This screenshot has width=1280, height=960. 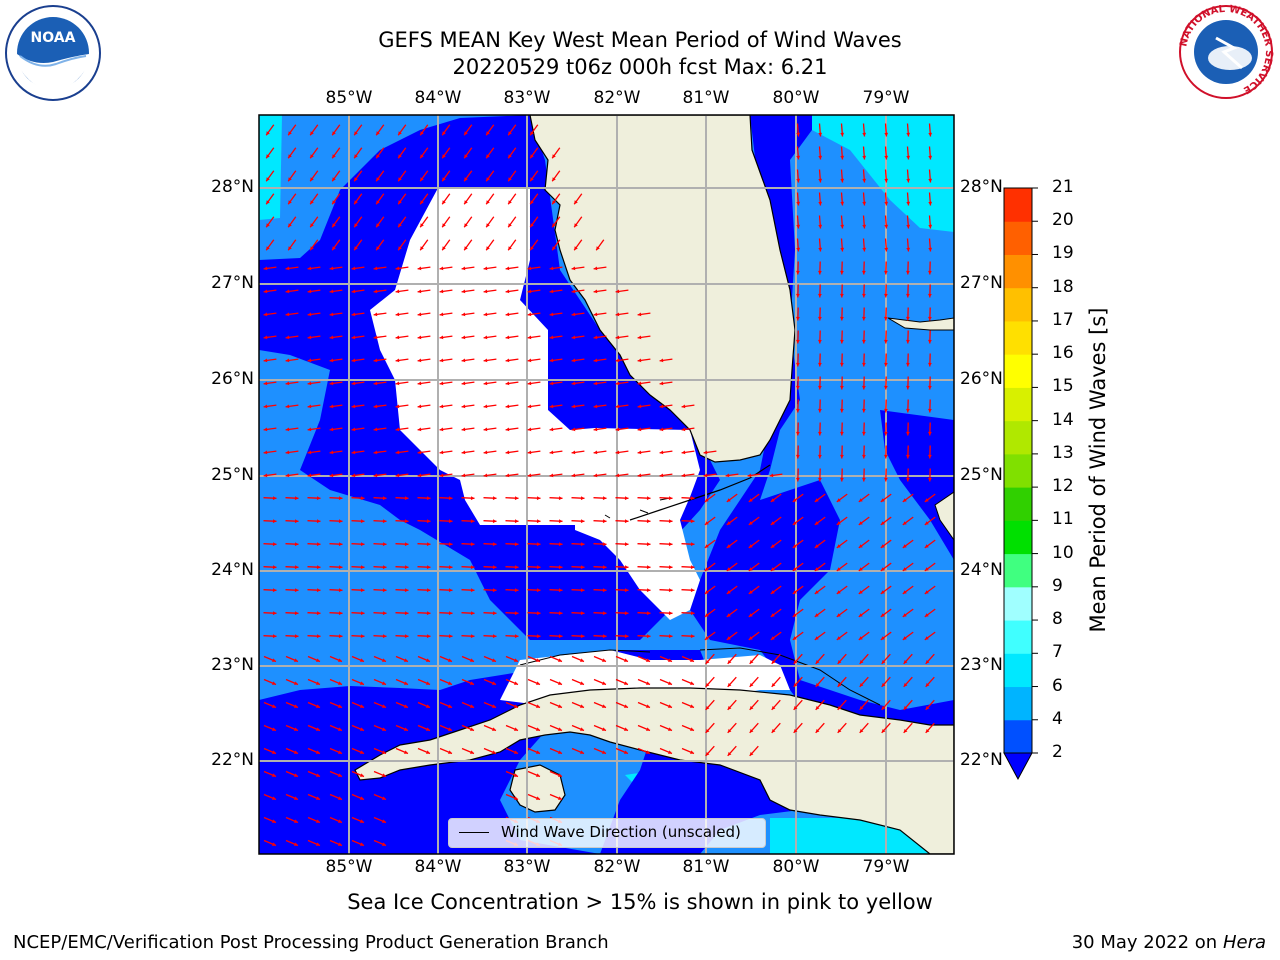 What do you see at coordinates (617, 867) in the screenshot?
I see `longitude-label: 82°W` at bounding box center [617, 867].